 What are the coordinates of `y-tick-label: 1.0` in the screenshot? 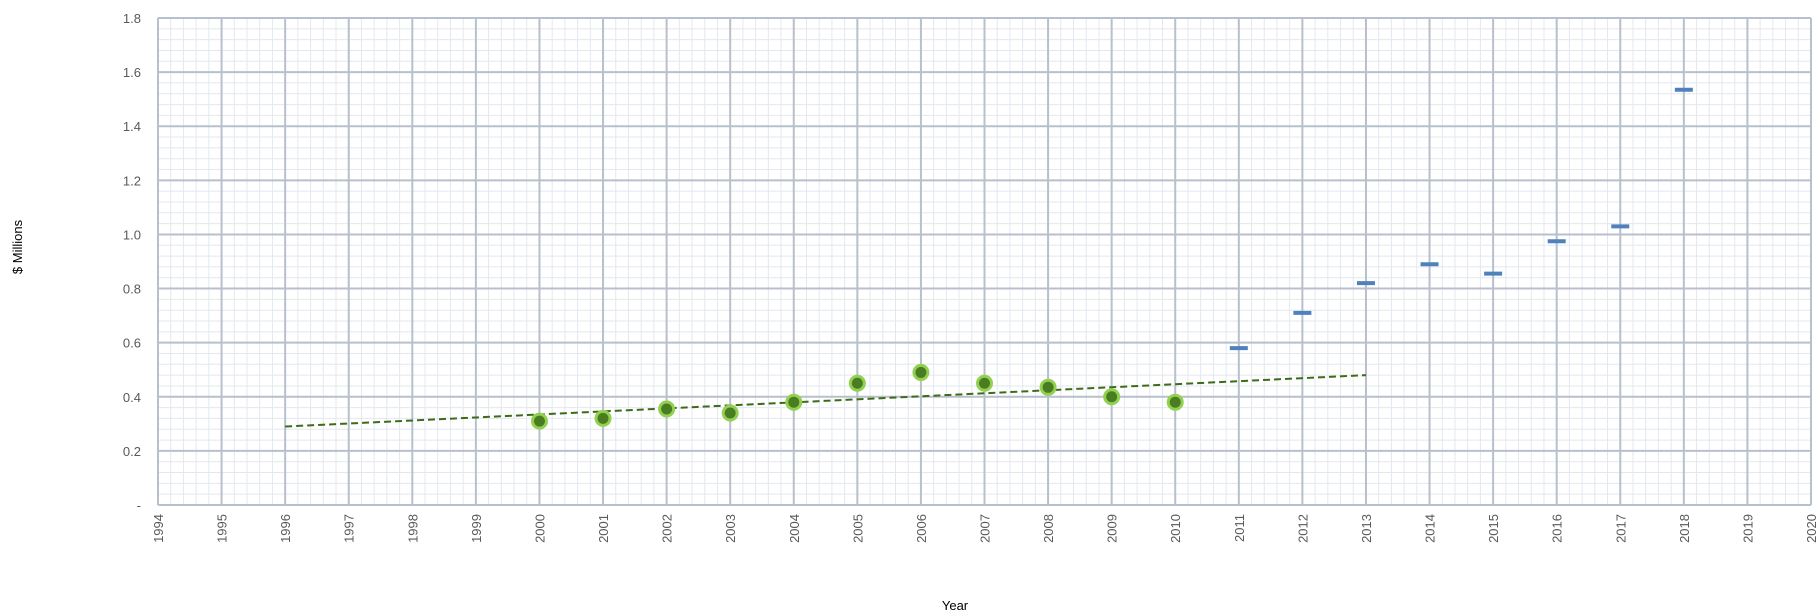 It's located at (132, 234).